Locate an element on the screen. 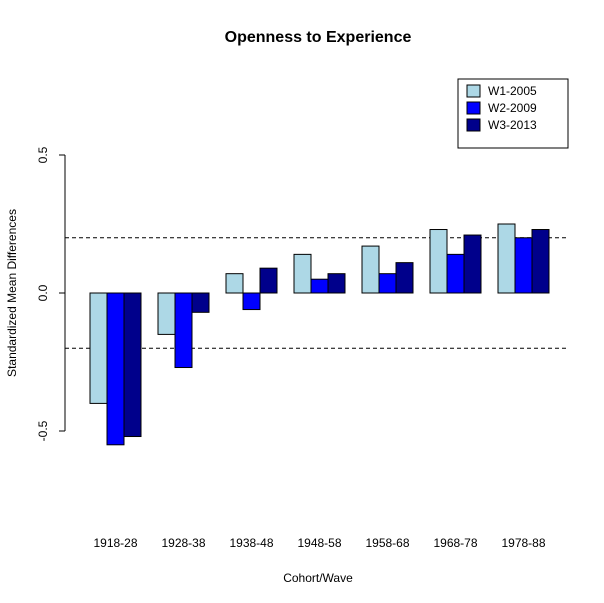 This screenshot has width=604, height=603. x-tick-label: 1978-88 is located at coordinates (523, 543).